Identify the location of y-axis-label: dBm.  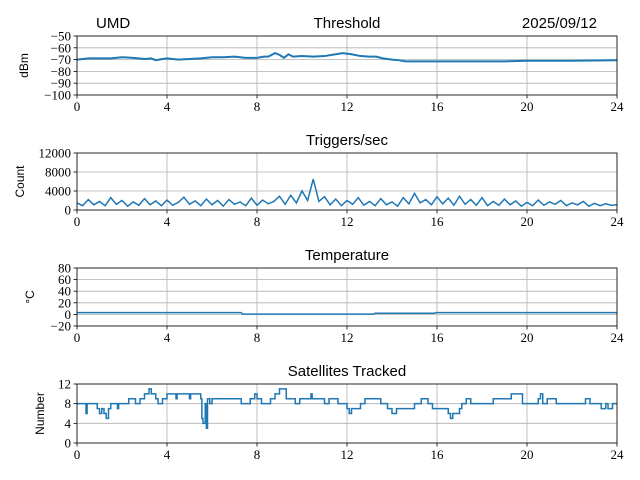
(24, 65).